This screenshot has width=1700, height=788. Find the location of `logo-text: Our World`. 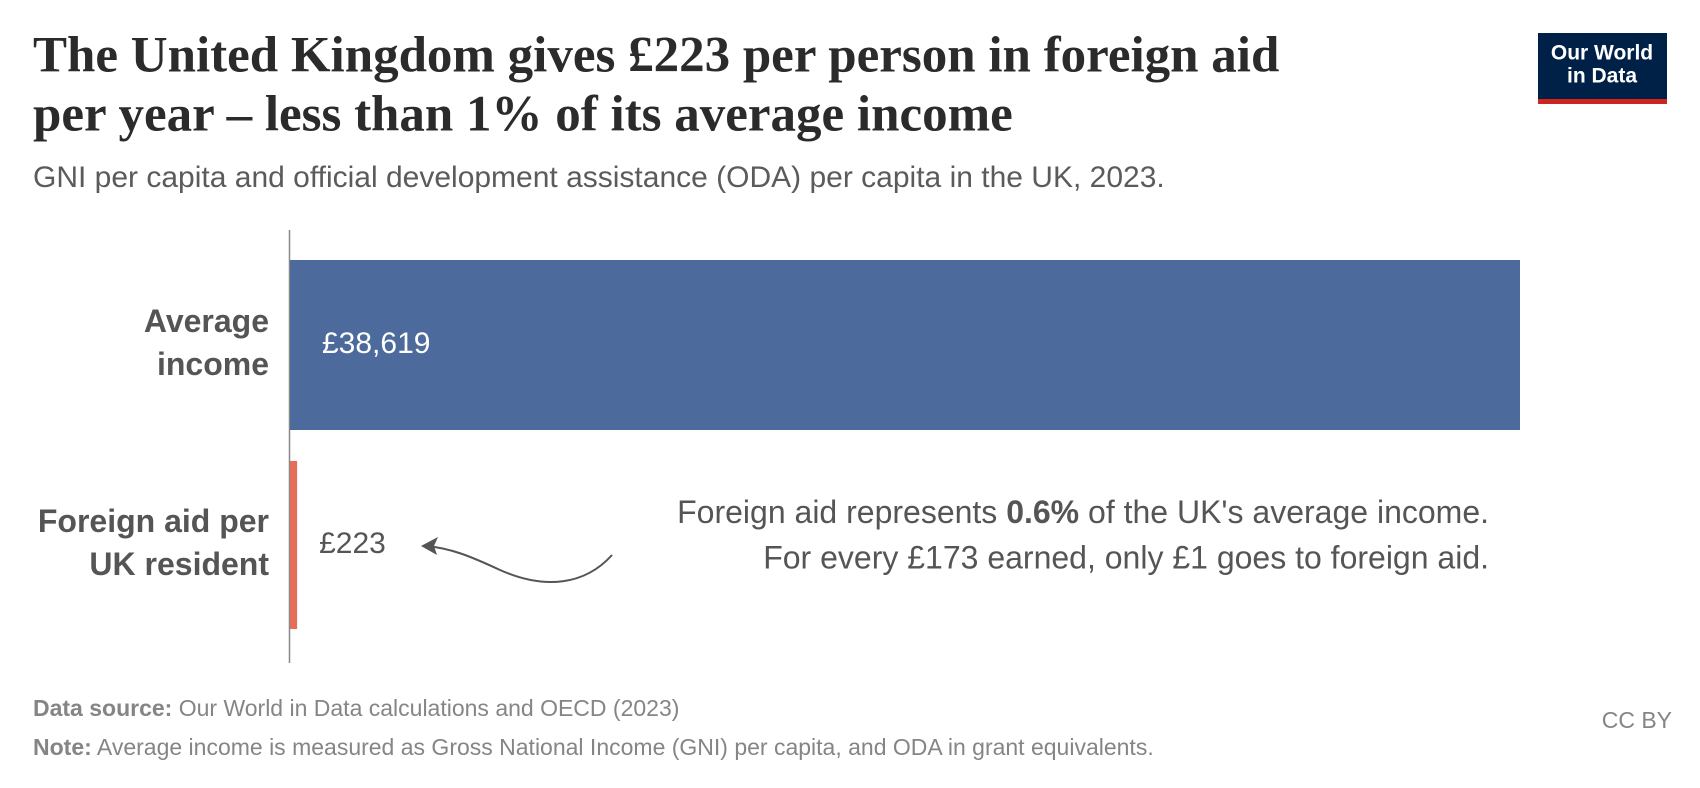

logo-text: Our World is located at coordinates (1602, 53).